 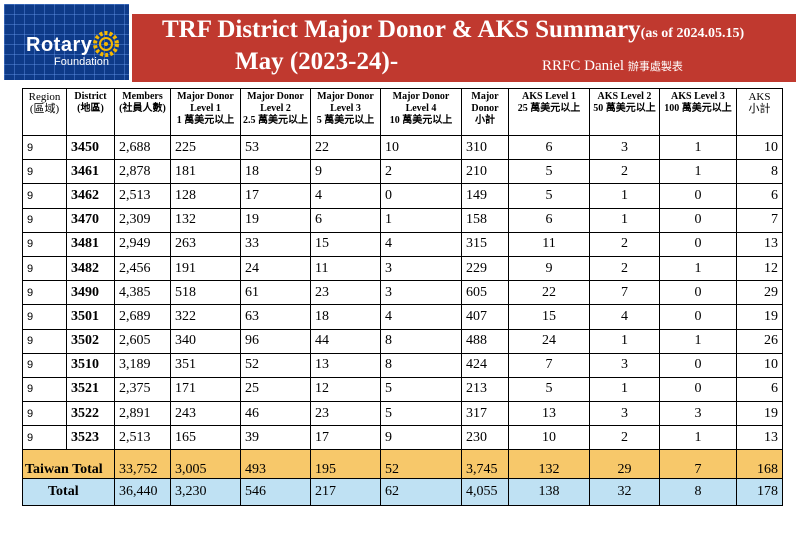 I want to click on header-aks-subtotal: AKS 小計, so click(x=759, y=112).